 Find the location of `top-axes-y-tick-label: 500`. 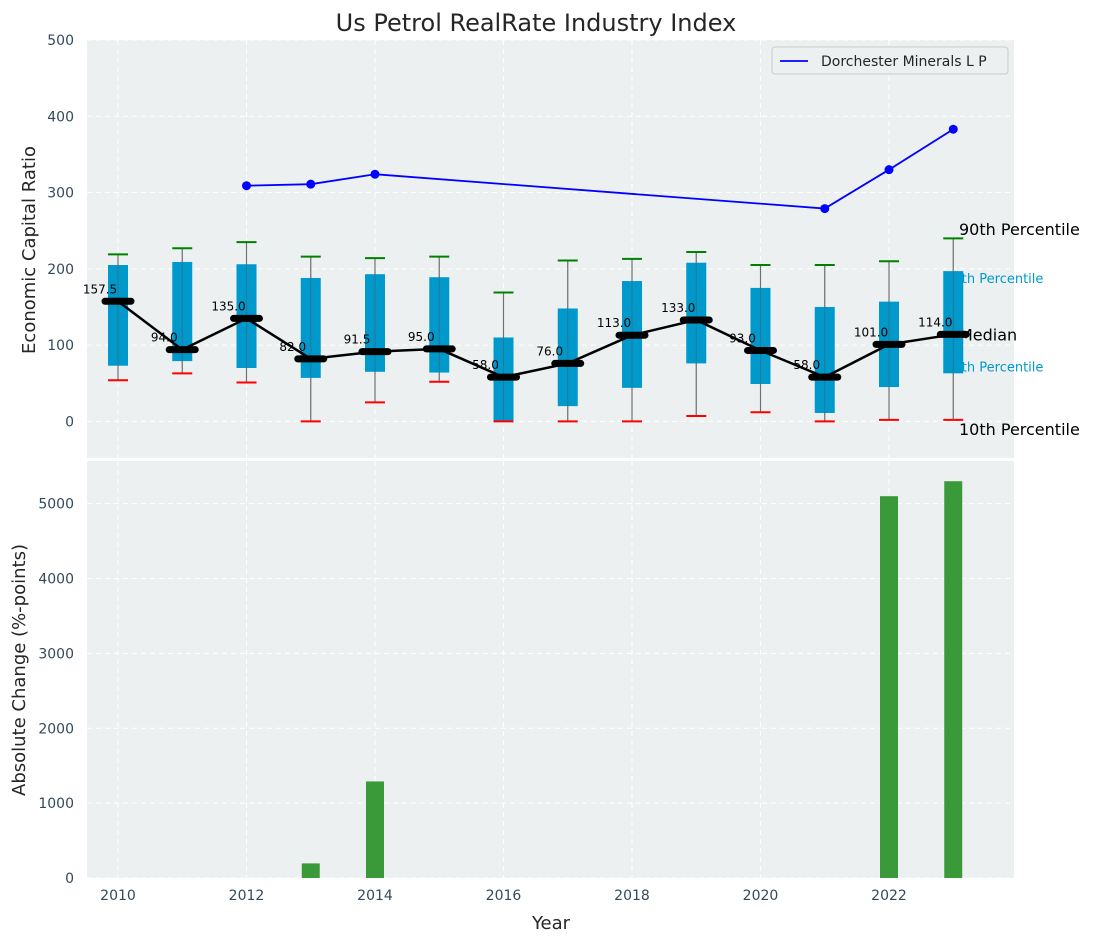

top-axes-y-tick-label: 500 is located at coordinates (60, 41).